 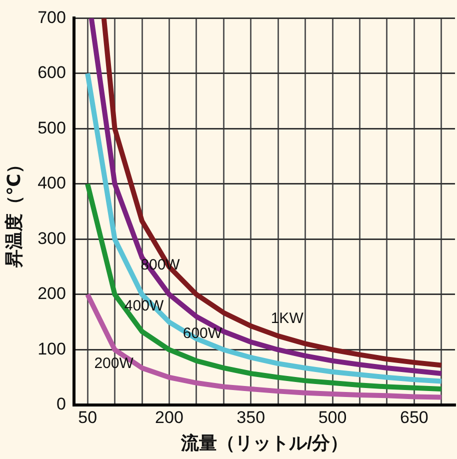 I want to click on x-tick-label: 500, so click(x=332, y=417).